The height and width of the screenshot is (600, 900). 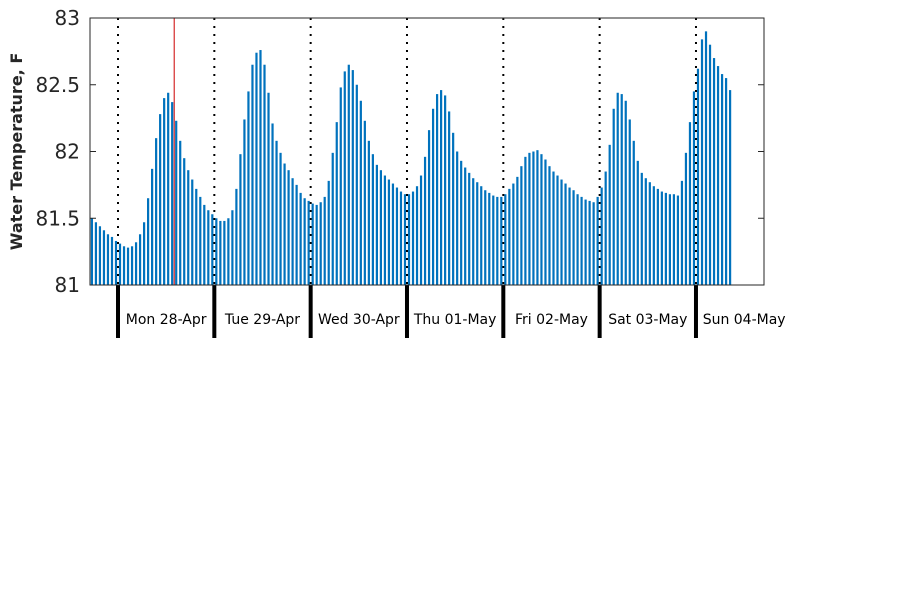 I want to click on day-label: Mon 28-Apr, so click(x=166, y=320).